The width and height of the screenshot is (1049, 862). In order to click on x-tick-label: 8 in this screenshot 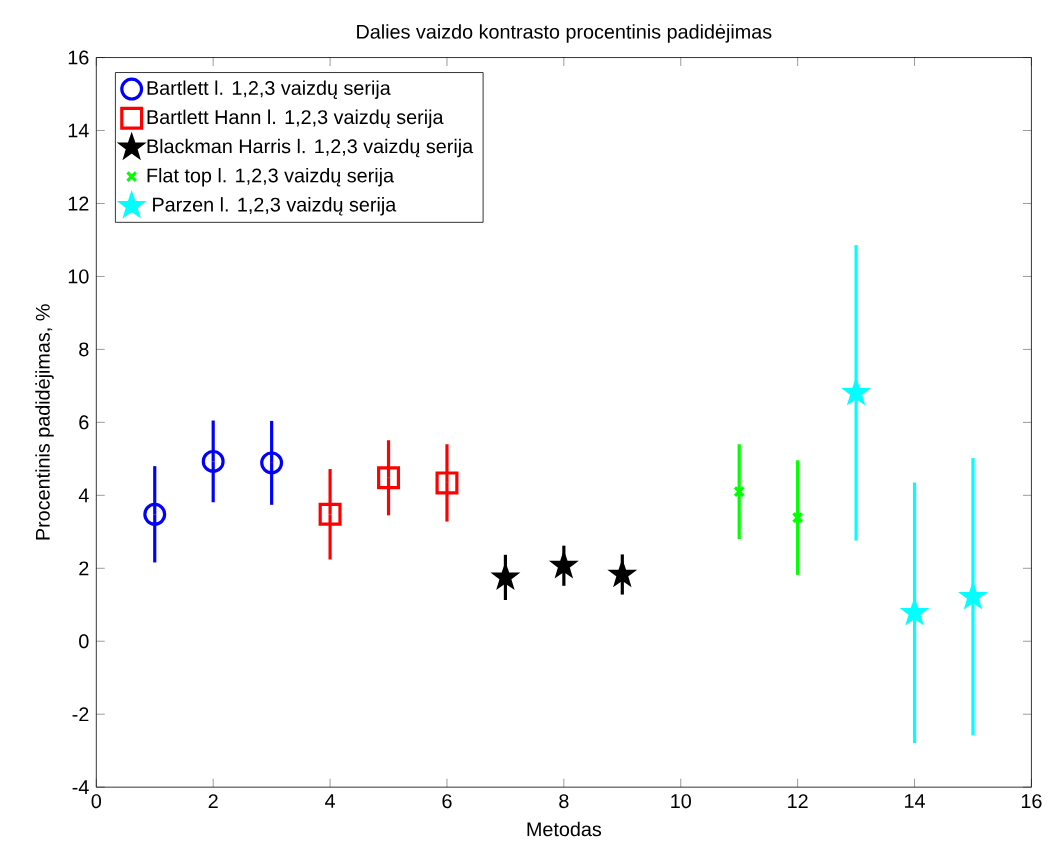, I will do `click(564, 801)`.